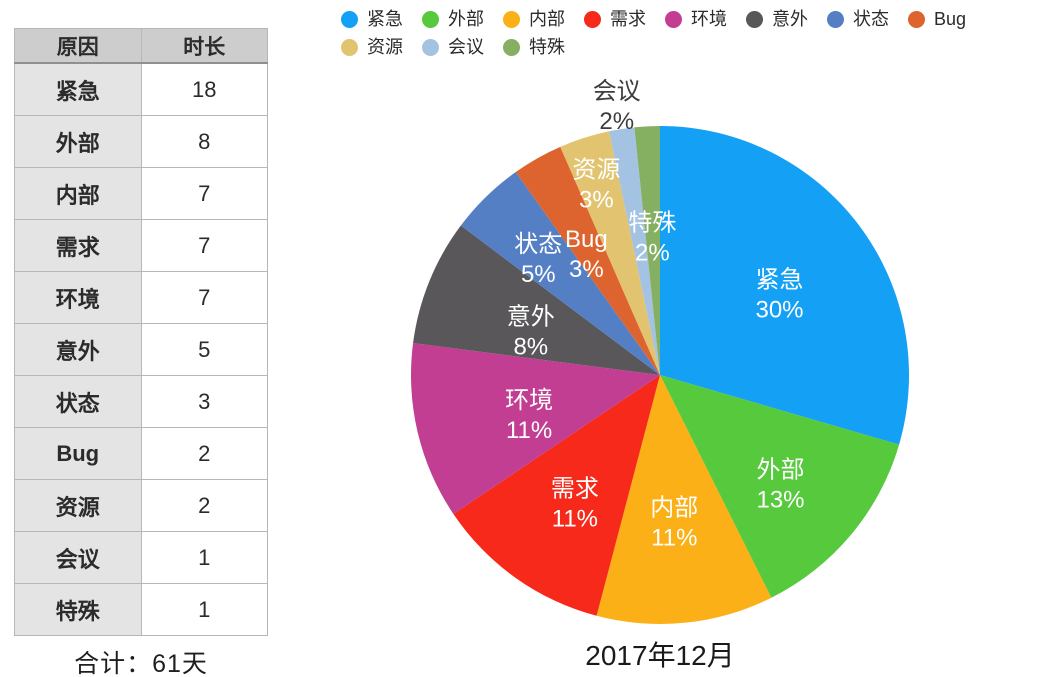  What do you see at coordinates (204, 46) in the screenshot?
I see `header-cell-duration: 时长` at bounding box center [204, 46].